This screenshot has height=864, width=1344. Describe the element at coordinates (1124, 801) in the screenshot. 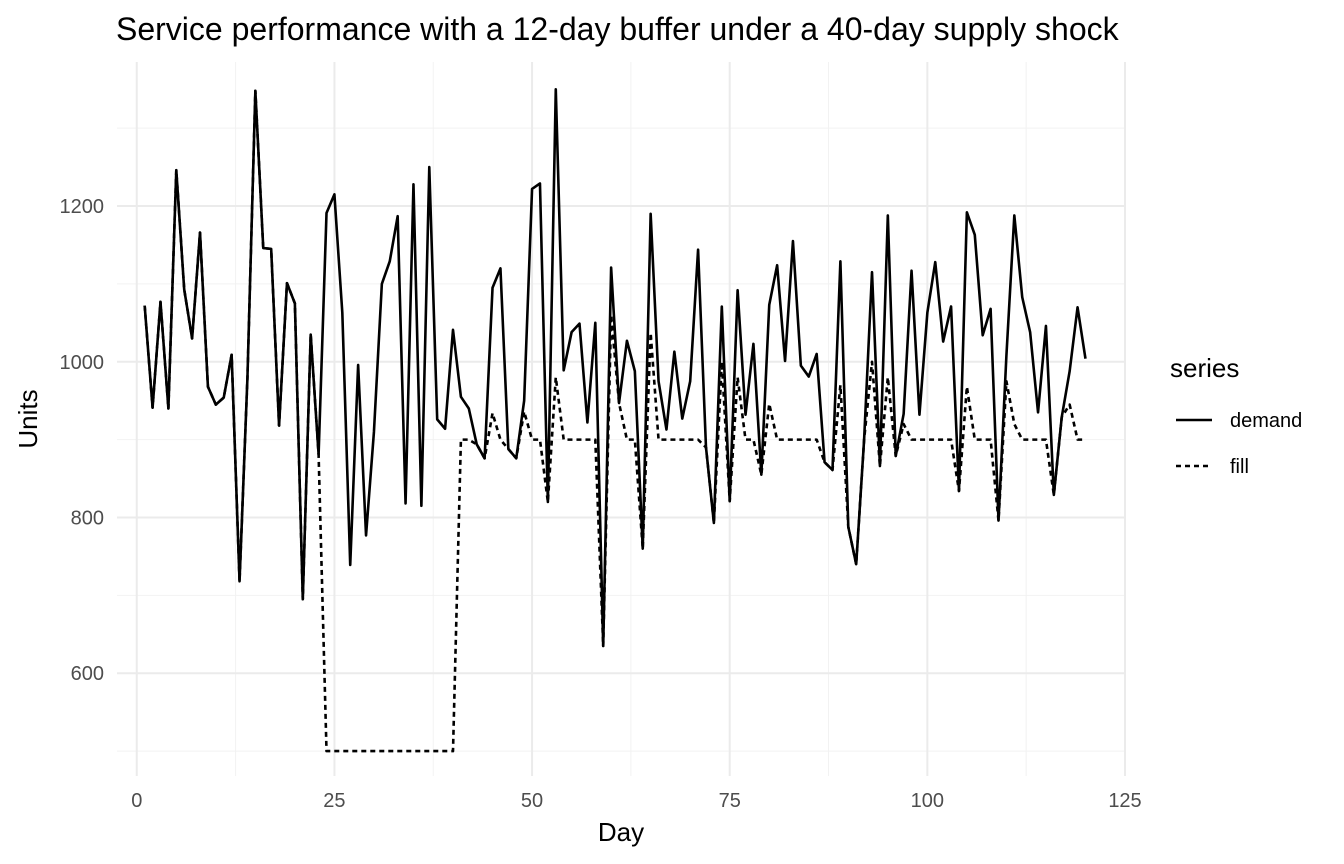

I see `x-tick-label: 125` at that location.